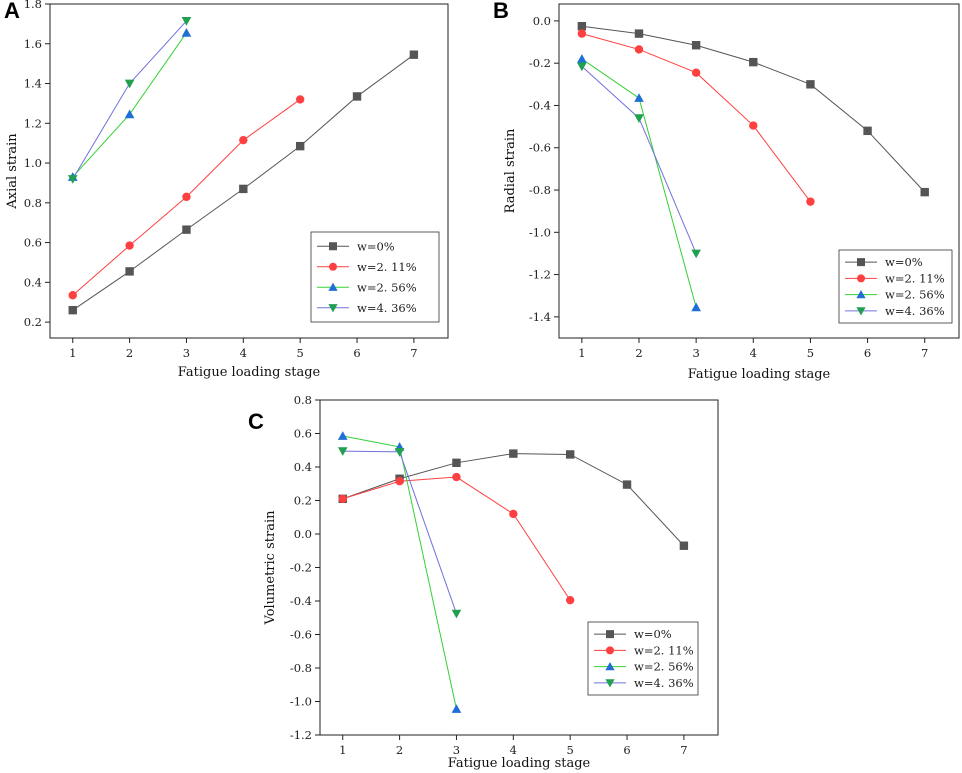  What do you see at coordinates (413, 353) in the screenshot?
I see `x-tick-label-a-7: 7` at bounding box center [413, 353].